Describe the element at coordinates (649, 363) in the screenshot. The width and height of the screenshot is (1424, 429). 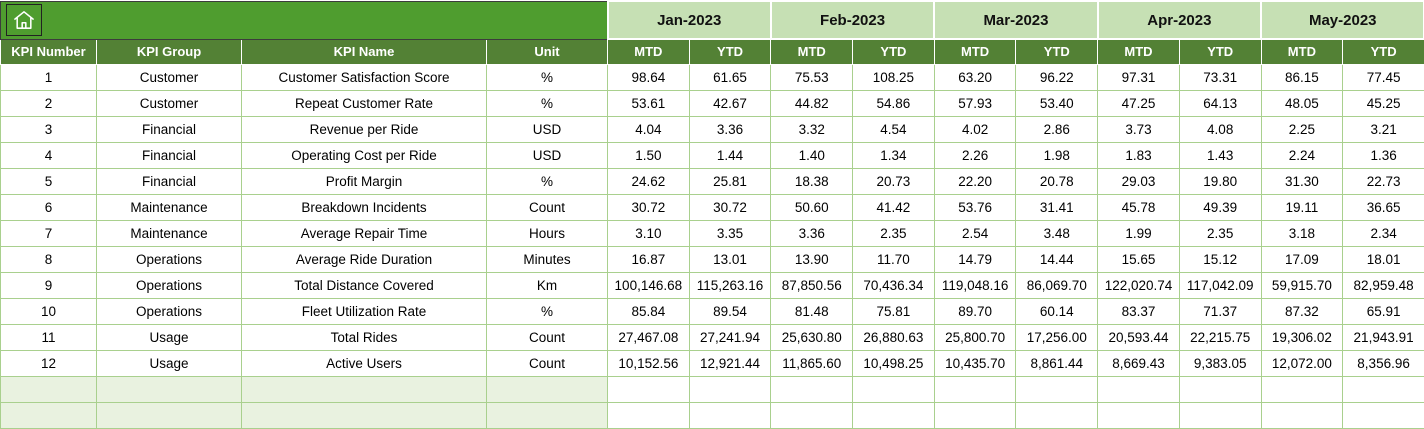
I see `value-cell: 10,152.56` at that location.